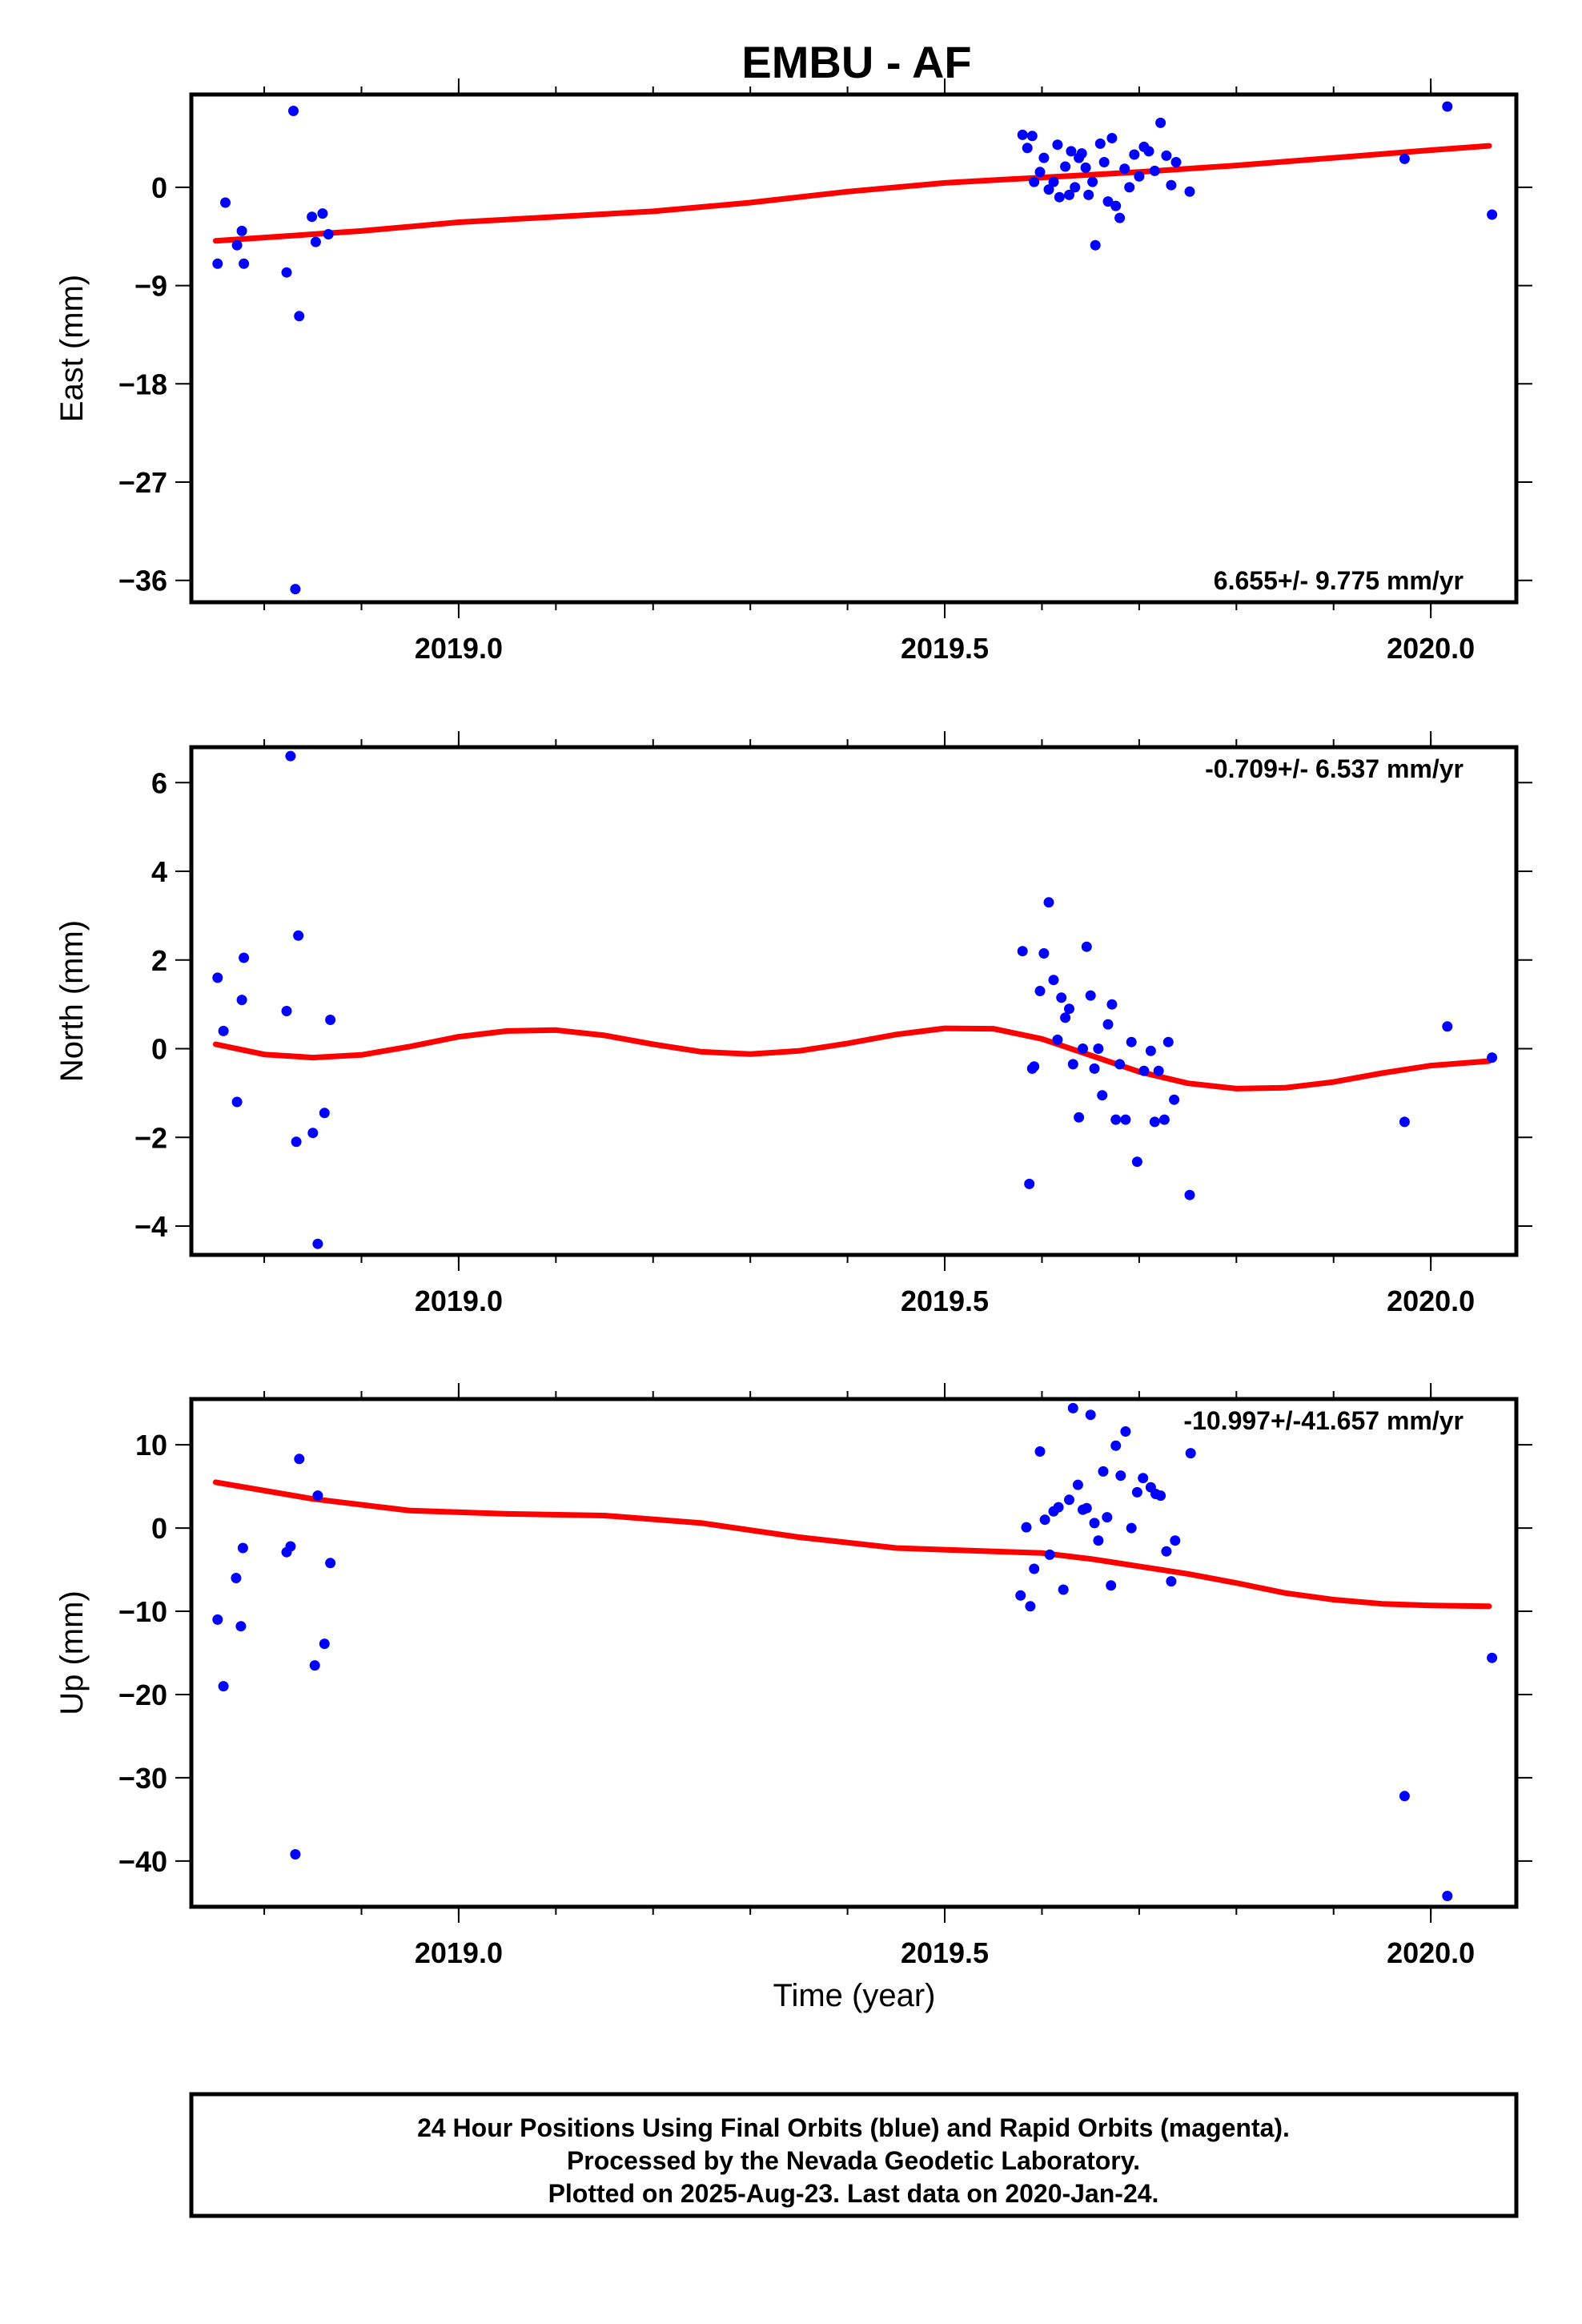 The height and width of the screenshot is (2324, 1582). What do you see at coordinates (151, 1445) in the screenshot?
I see `up-y-tick-label: 10` at bounding box center [151, 1445].